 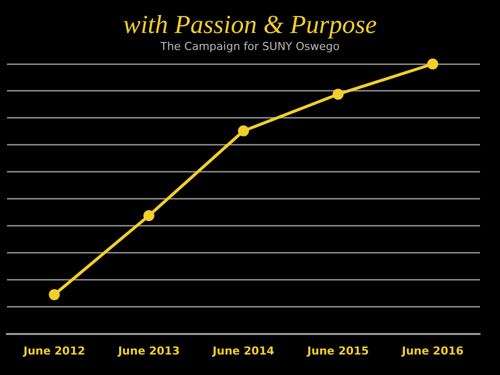 I want to click on x-tick-label: June 2013, so click(x=148, y=351).